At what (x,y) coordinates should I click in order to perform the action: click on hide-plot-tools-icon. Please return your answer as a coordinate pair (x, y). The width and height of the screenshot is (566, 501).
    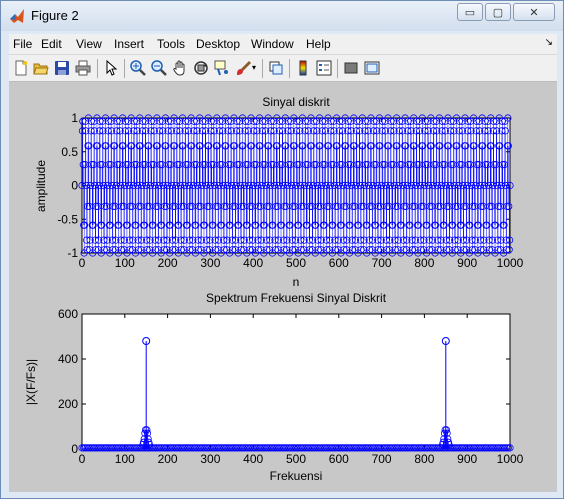
    Looking at the image, I should click on (351, 68).